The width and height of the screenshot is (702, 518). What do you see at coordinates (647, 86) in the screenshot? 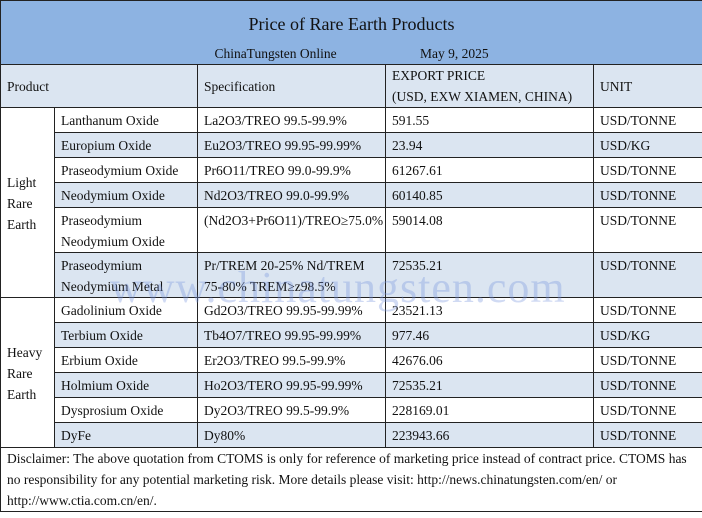
I see `header-unit: UNIT` at bounding box center [647, 86].